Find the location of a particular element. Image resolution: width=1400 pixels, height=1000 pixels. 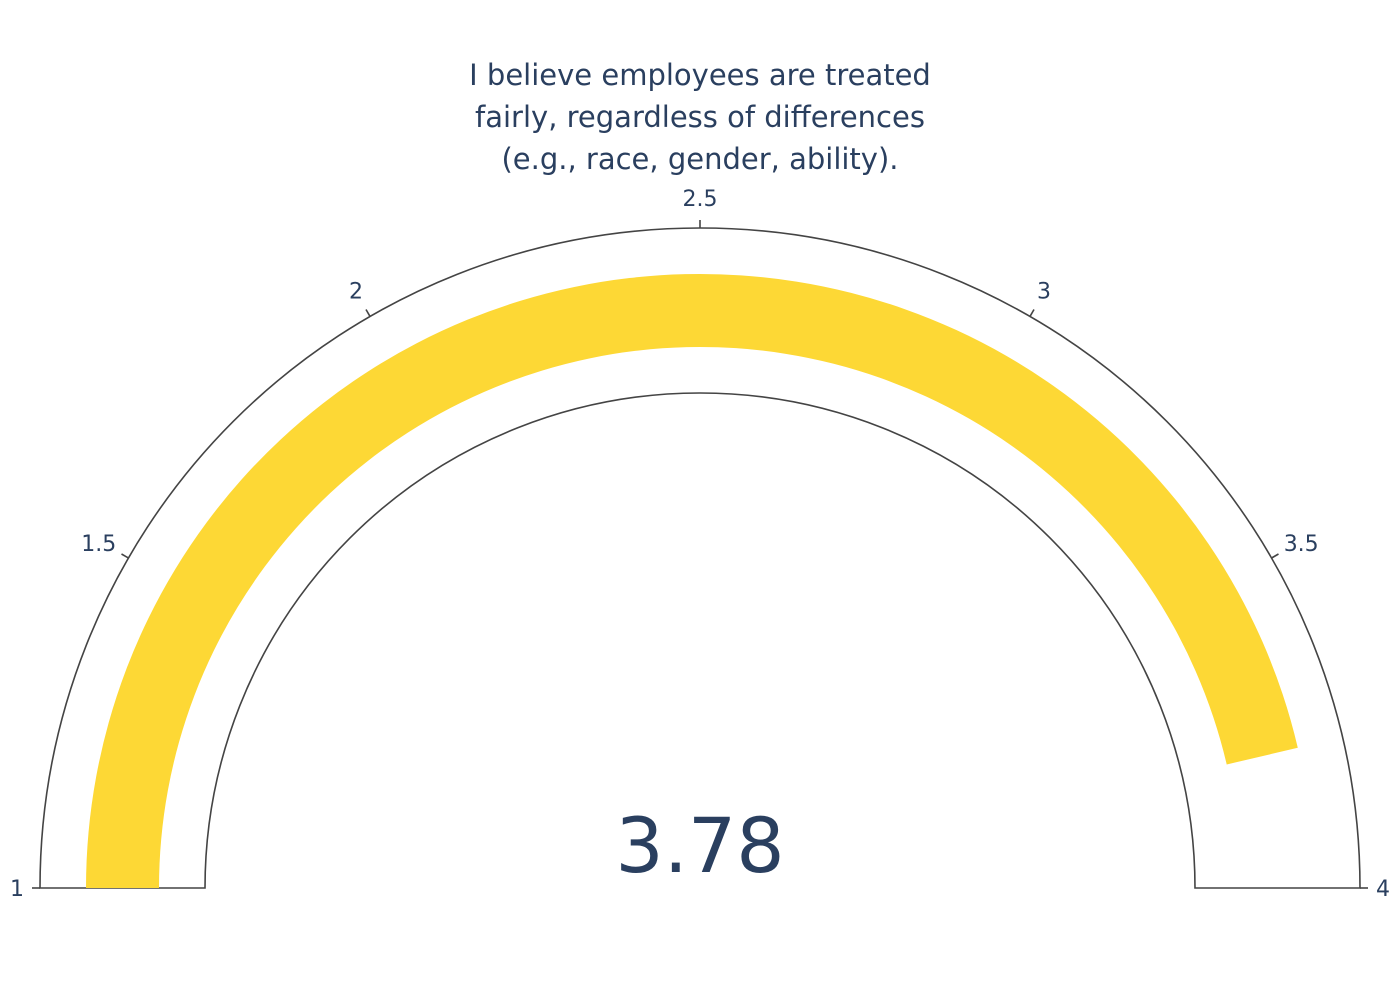

gauge-title-line-1: I believe employees are treated is located at coordinates (700, 75).